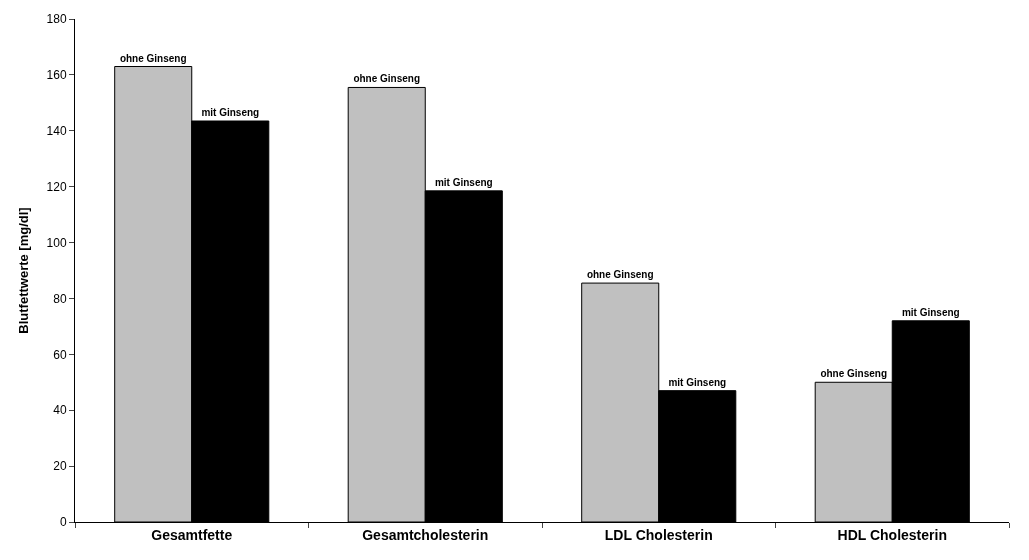 Image resolution: width=1029 pixels, height=560 pixels. I want to click on y-tick-label: 120, so click(56, 186).